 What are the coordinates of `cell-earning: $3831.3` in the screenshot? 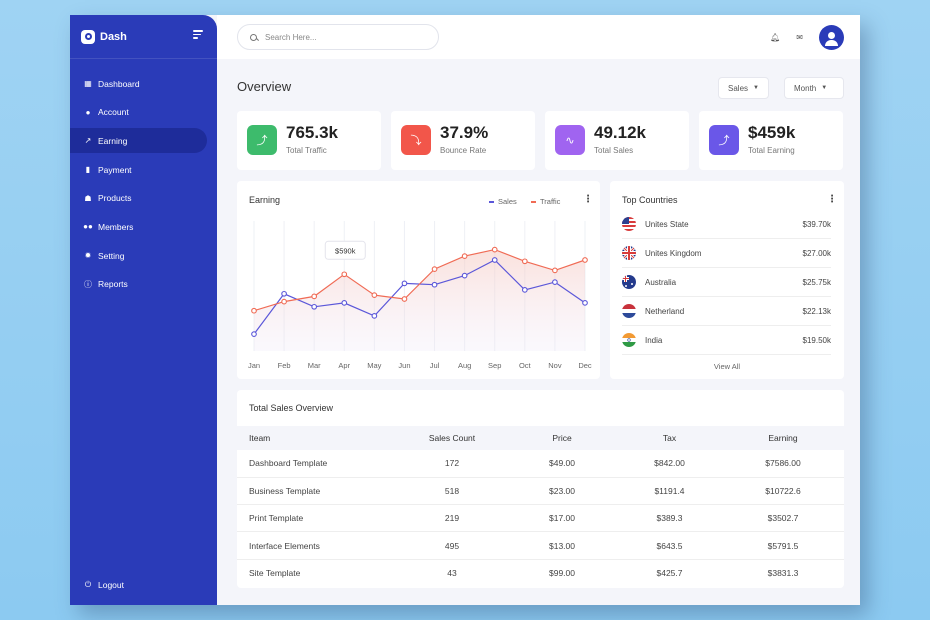 It's located at (783, 573).